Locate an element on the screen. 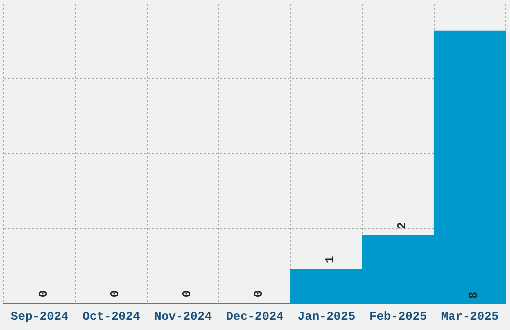 The image size is (510, 330). x-tick-label: Nov-2024 is located at coordinates (183, 317).